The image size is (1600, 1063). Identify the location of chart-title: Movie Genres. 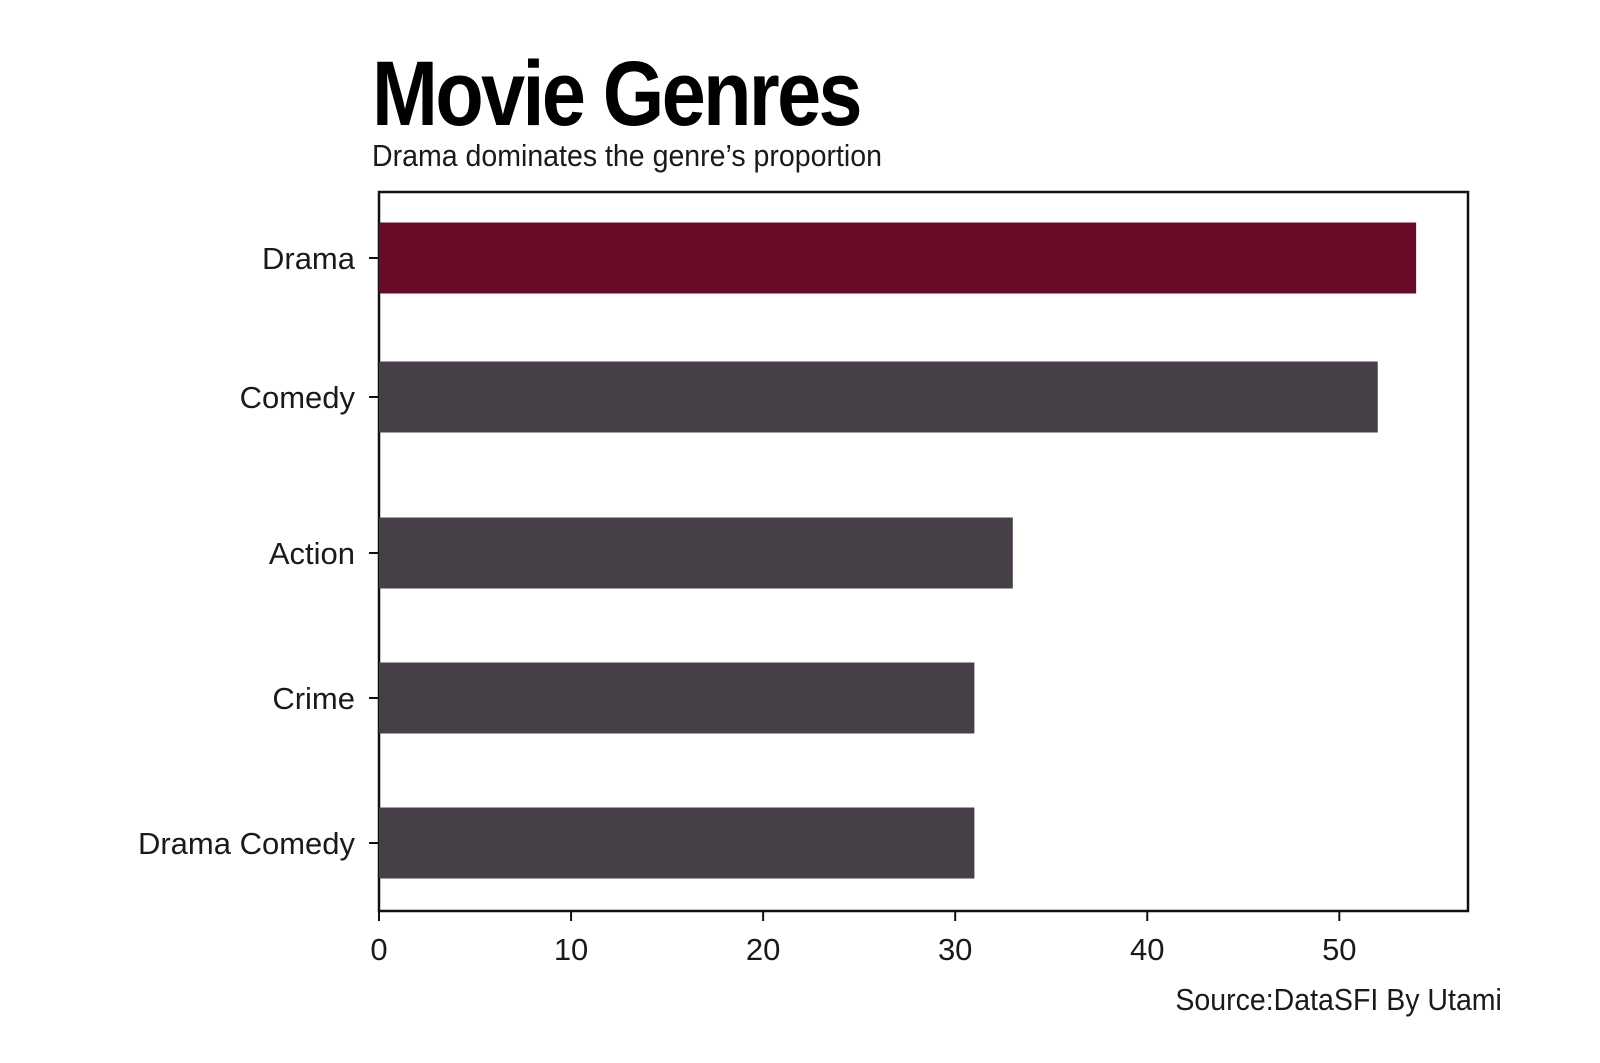
(617, 94).